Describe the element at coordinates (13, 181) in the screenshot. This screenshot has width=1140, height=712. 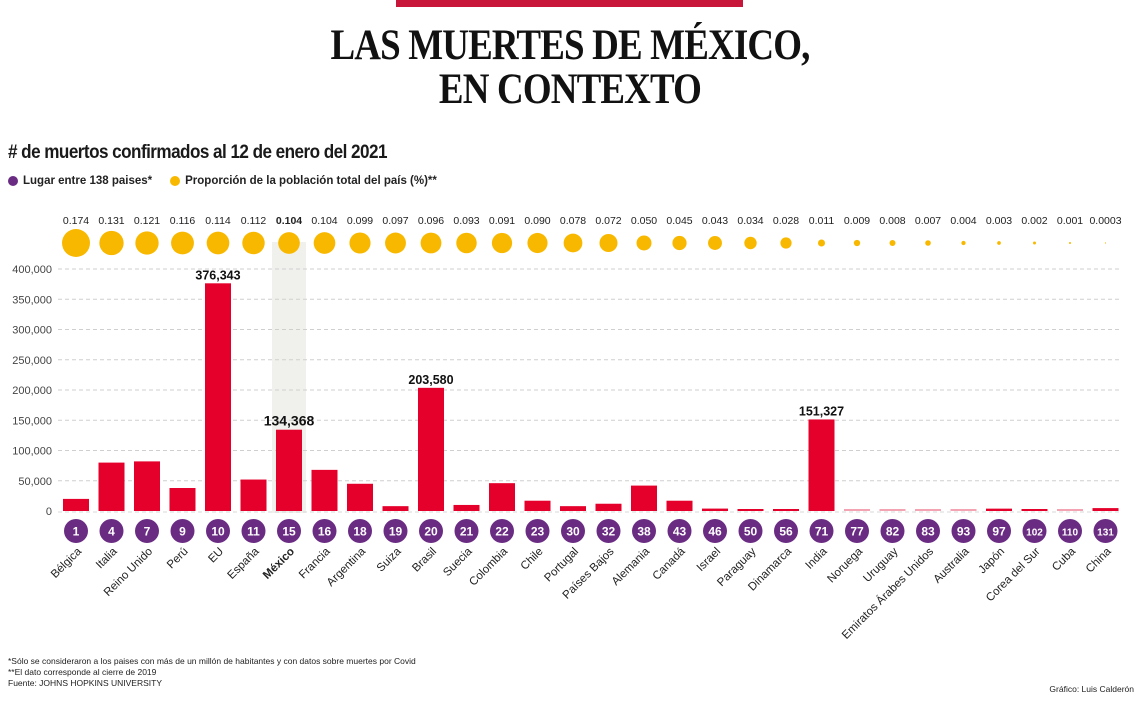
I see `purple-dot-icon` at that location.